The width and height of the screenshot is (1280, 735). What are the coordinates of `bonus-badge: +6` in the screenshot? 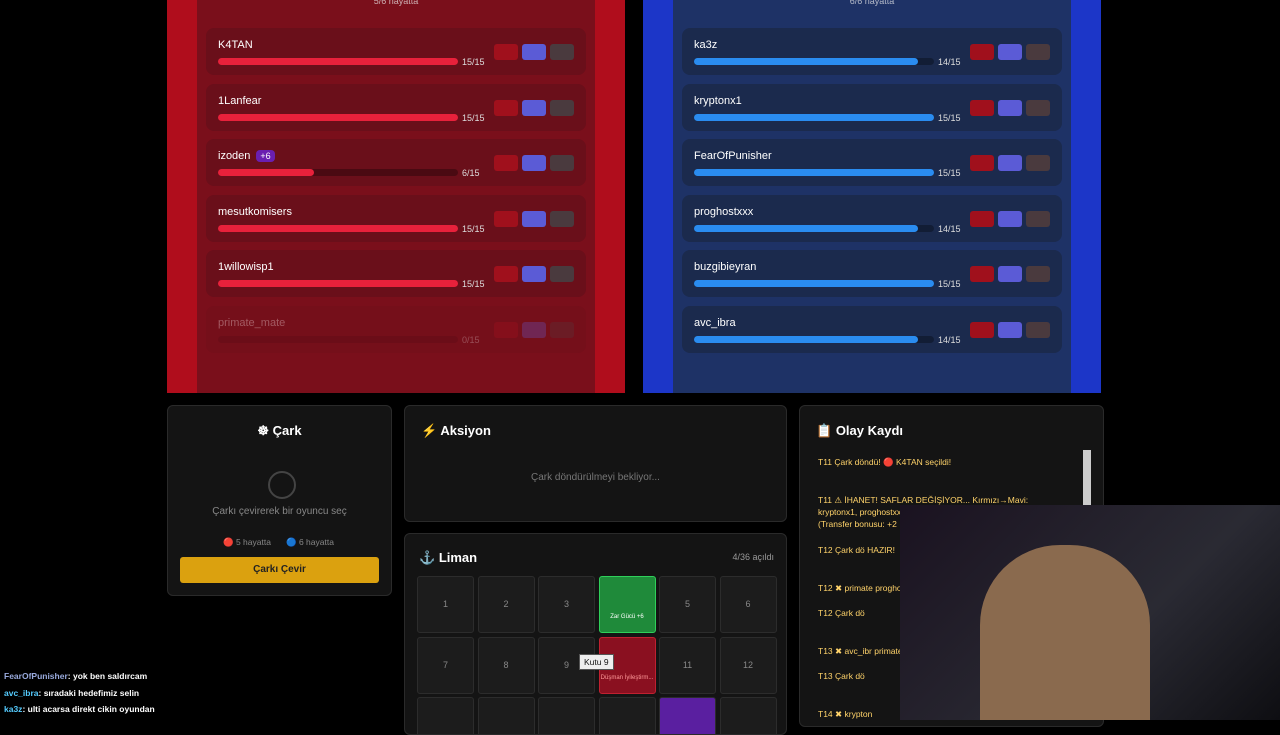 It's located at (265, 156).